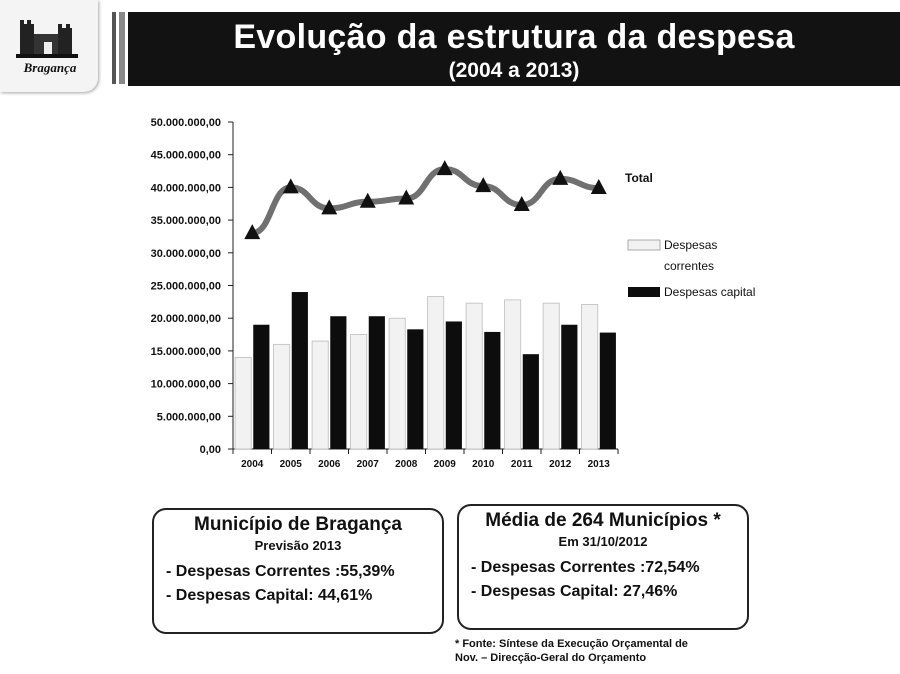 The height and width of the screenshot is (674, 900). I want to click on total-line, so click(425, 201).